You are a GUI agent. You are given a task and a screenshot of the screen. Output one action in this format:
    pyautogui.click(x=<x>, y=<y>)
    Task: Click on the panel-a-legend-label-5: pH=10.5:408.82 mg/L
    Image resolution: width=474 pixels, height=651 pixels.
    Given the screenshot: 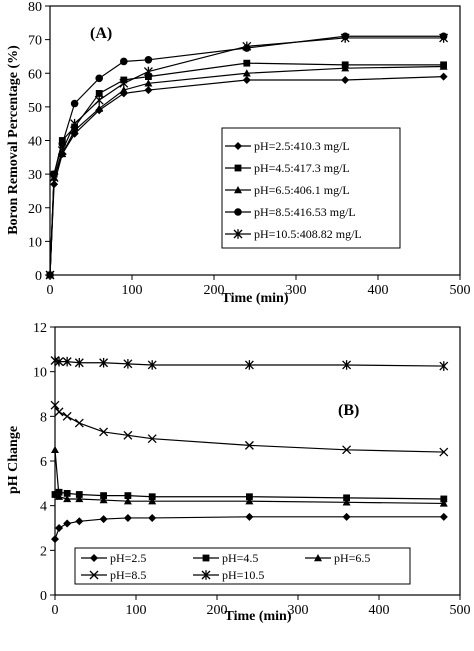 What is the action you would take?
    pyautogui.click(x=308, y=234)
    